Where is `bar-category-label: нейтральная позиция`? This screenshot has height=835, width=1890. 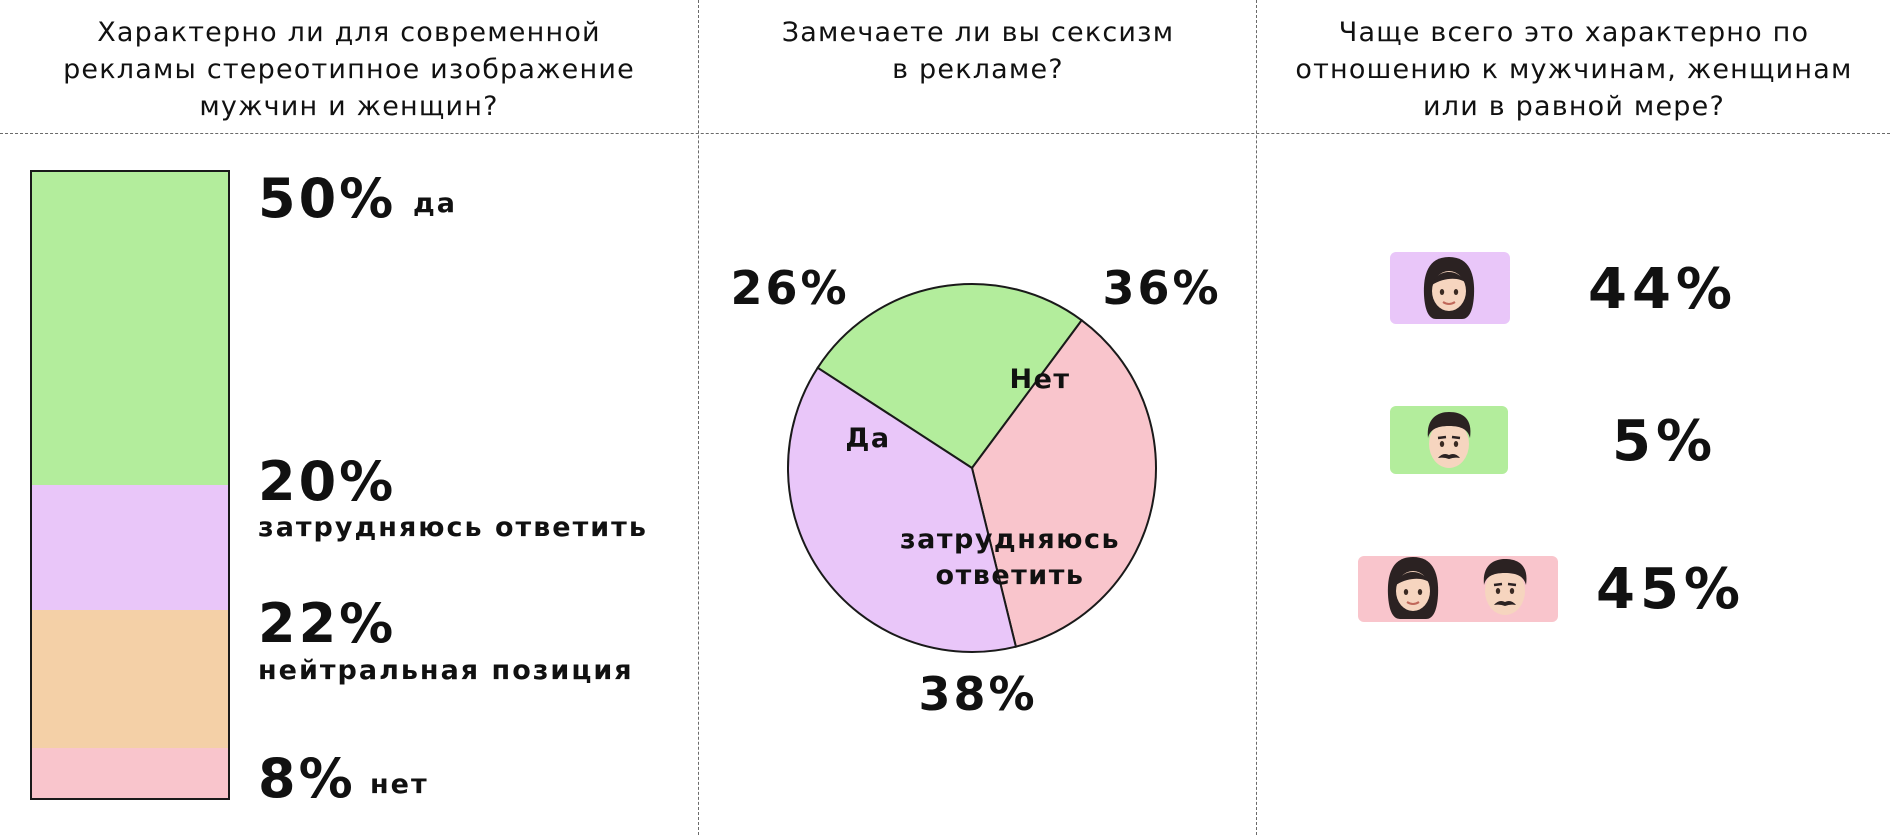
bar-category-label: нейтральная позиция is located at coordinates (446, 670).